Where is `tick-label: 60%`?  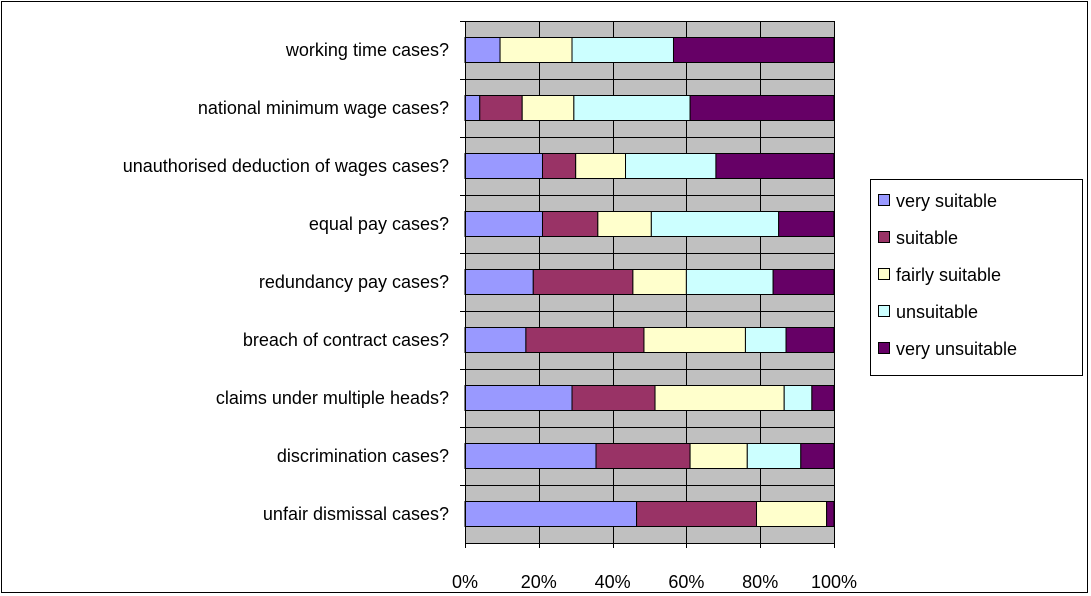 tick-label: 60% is located at coordinates (686, 582).